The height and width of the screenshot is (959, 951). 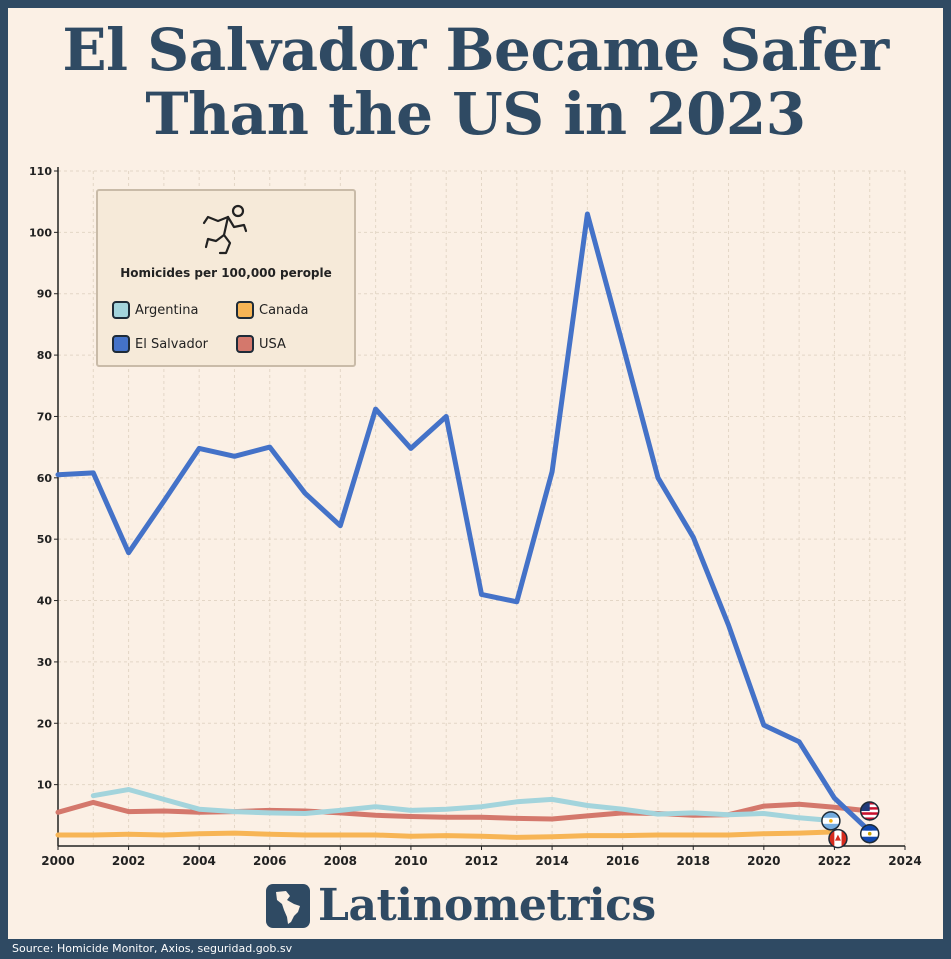 What do you see at coordinates (245, 310) in the screenshot?
I see `legend-swatch-canada` at bounding box center [245, 310].